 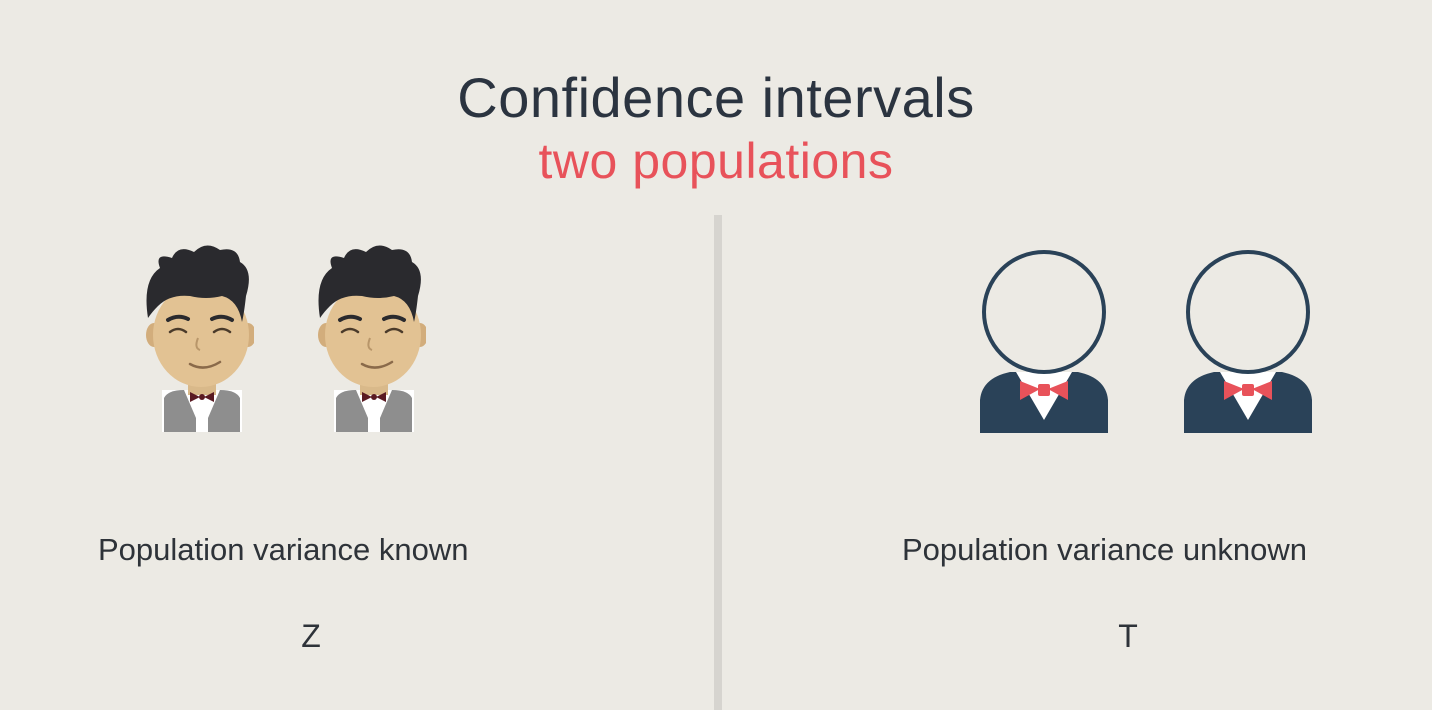 I want to click on variance-known-label: Population variance known, so click(x=283, y=549).